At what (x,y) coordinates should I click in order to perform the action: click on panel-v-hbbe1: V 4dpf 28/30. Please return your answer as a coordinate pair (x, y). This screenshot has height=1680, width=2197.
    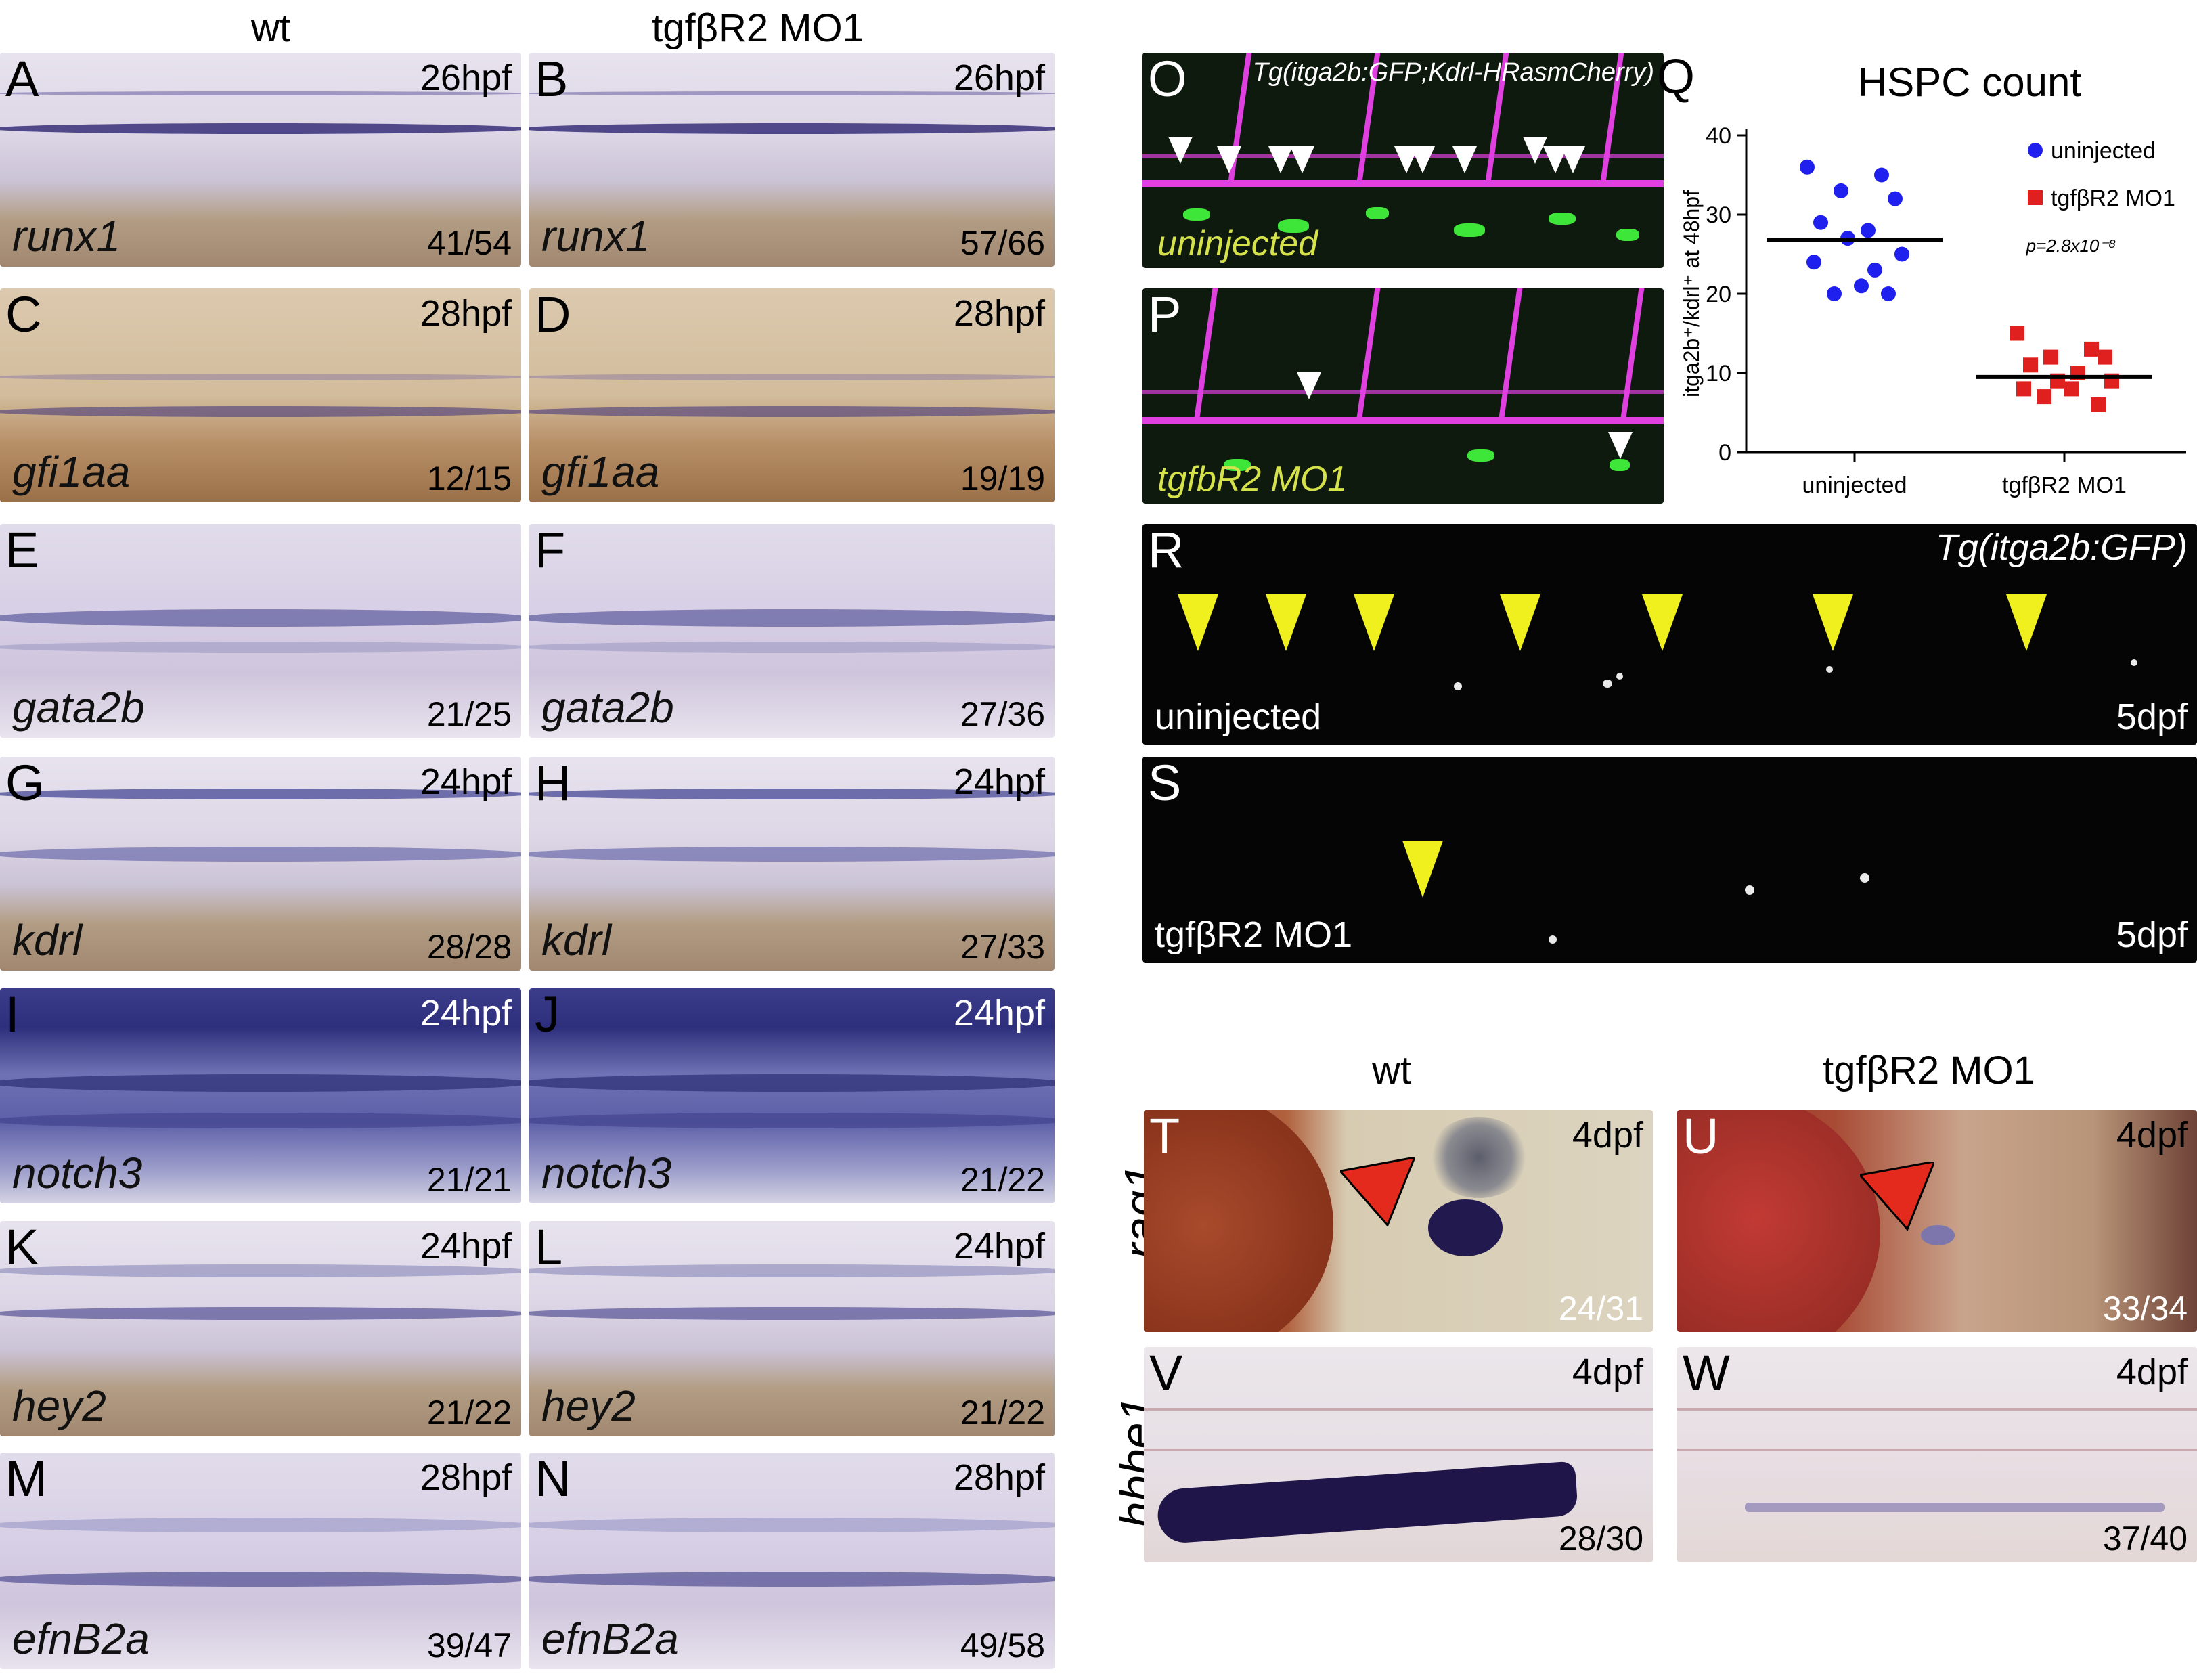
    Looking at the image, I should click on (1398, 1454).